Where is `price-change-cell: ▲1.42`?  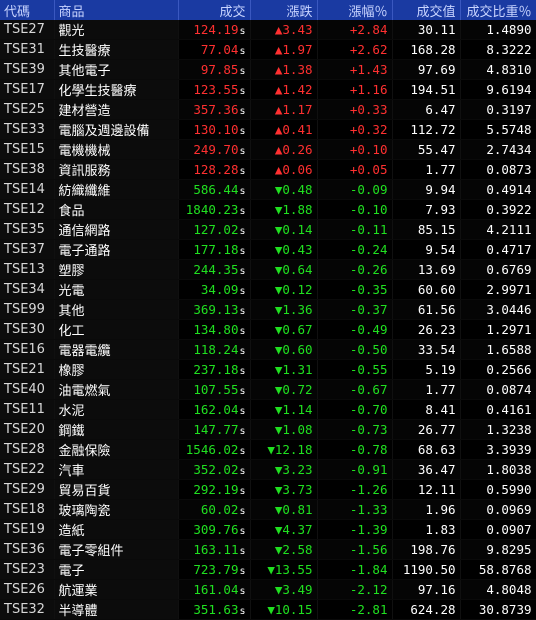 price-change-cell: ▲1.42 is located at coordinates (284, 89).